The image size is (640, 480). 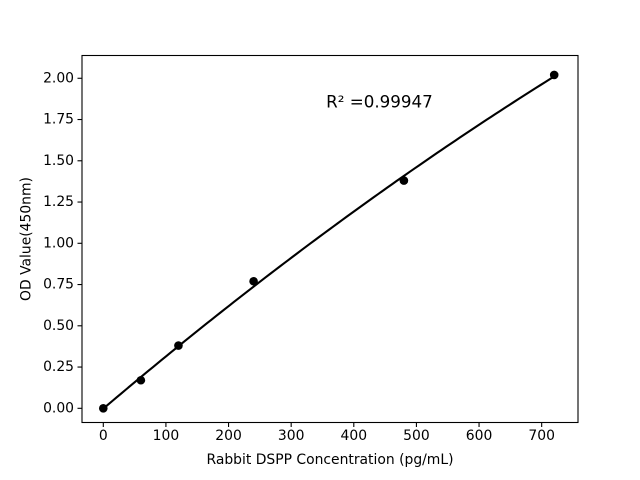 I want to click on y-tick-label: 1.75, so click(x=58, y=120).